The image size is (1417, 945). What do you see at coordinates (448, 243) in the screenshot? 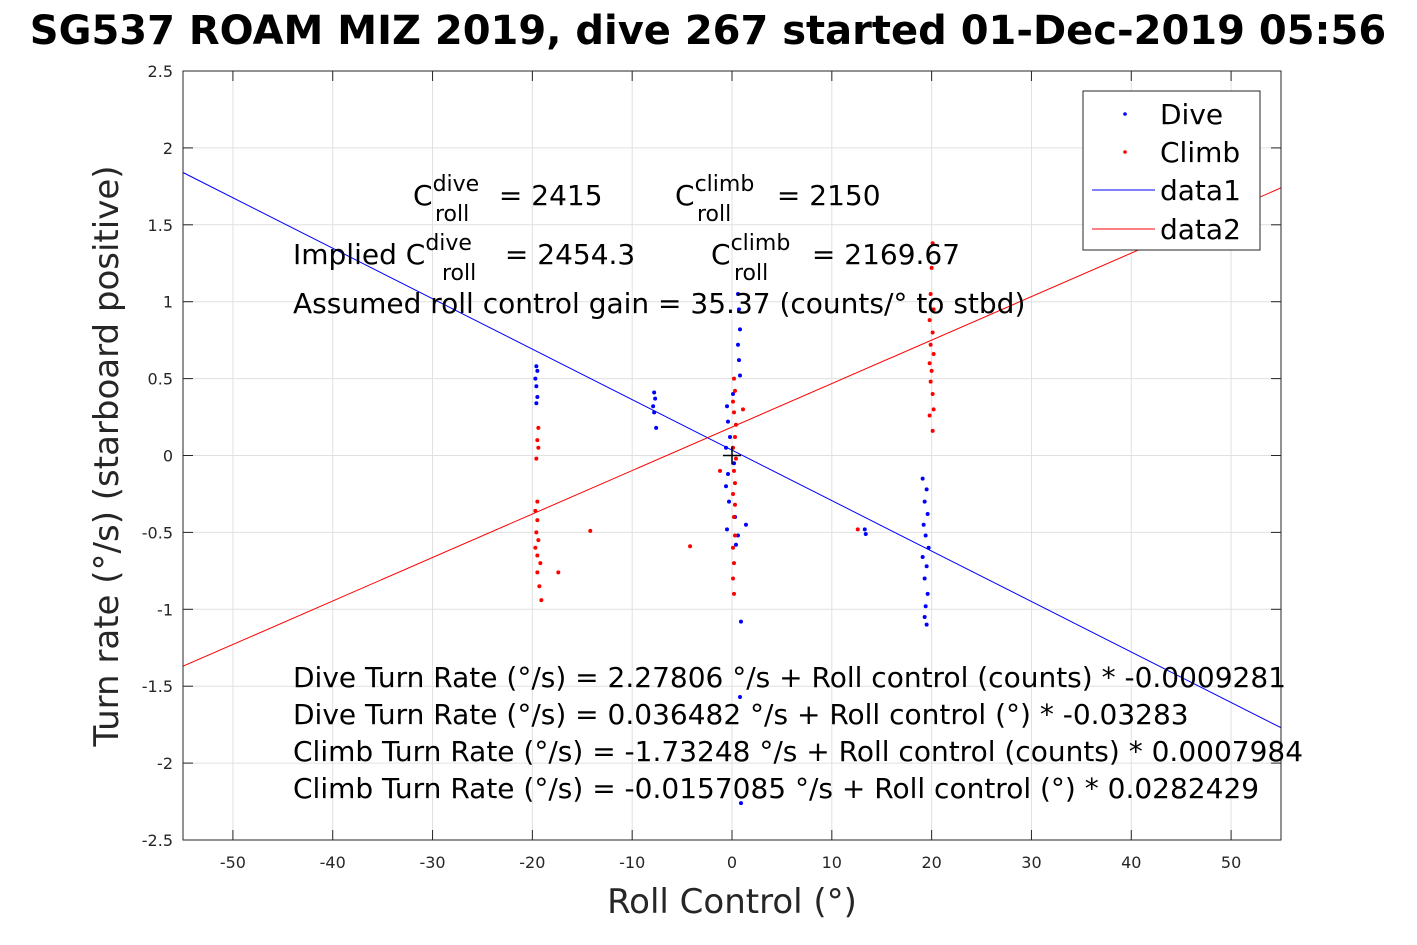
I see `implied-dive-sup: dive` at bounding box center [448, 243].